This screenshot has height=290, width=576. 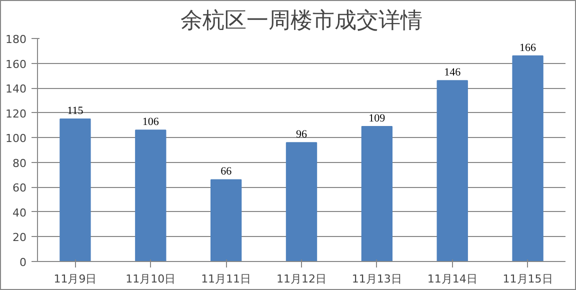 What do you see at coordinates (226, 172) in the screenshot?
I see `data-label: 66` at bounding box center [226, 172].